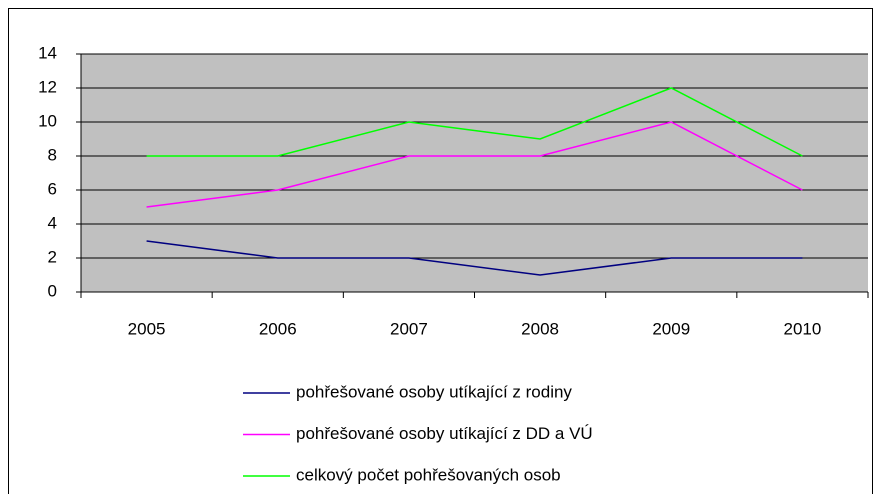 The image size is (879, 494). Describe the element at coordinates (434, 391) in the screenshot. I see `legend-label: pohřešované osoby utíkající z rodiny` at that location.